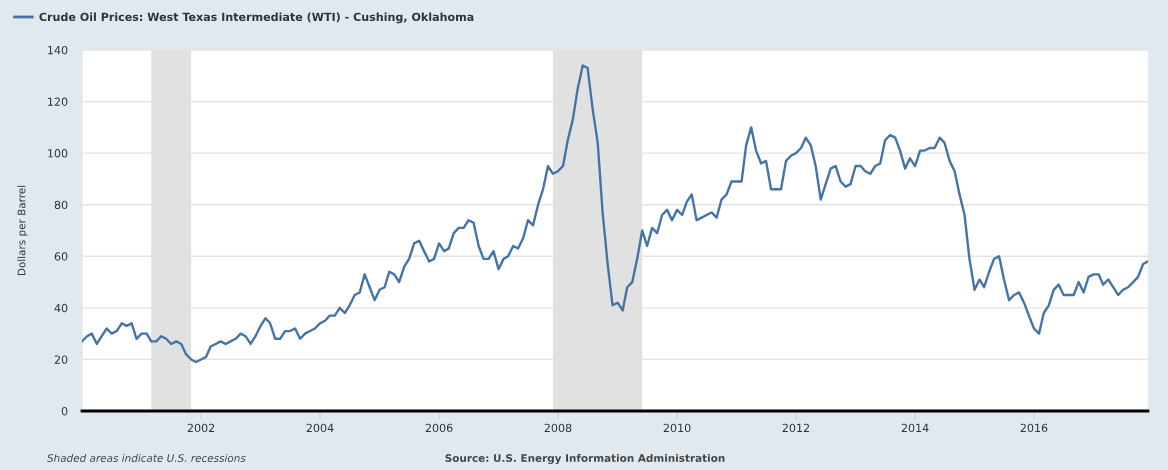 The height and width of the screenshot is (470, 1168). What do you see at coordinates (61, 359) in the screenshot?
I see `y-tick-label: 20` at bounding box center [61, 359].